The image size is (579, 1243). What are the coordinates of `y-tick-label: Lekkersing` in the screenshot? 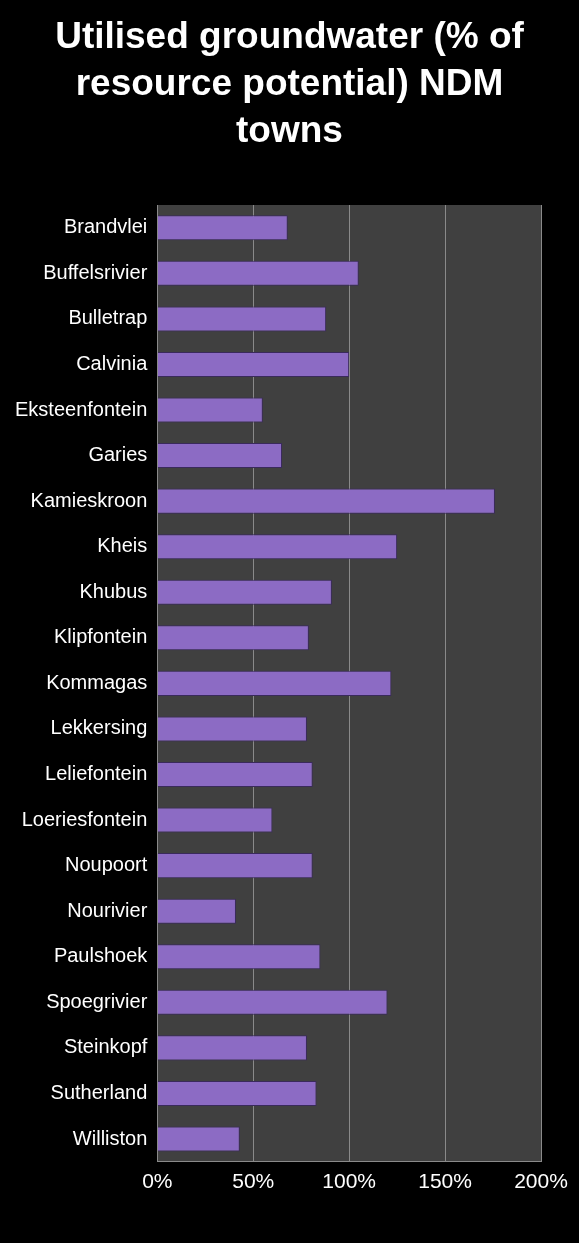 It's located at (99, 727).